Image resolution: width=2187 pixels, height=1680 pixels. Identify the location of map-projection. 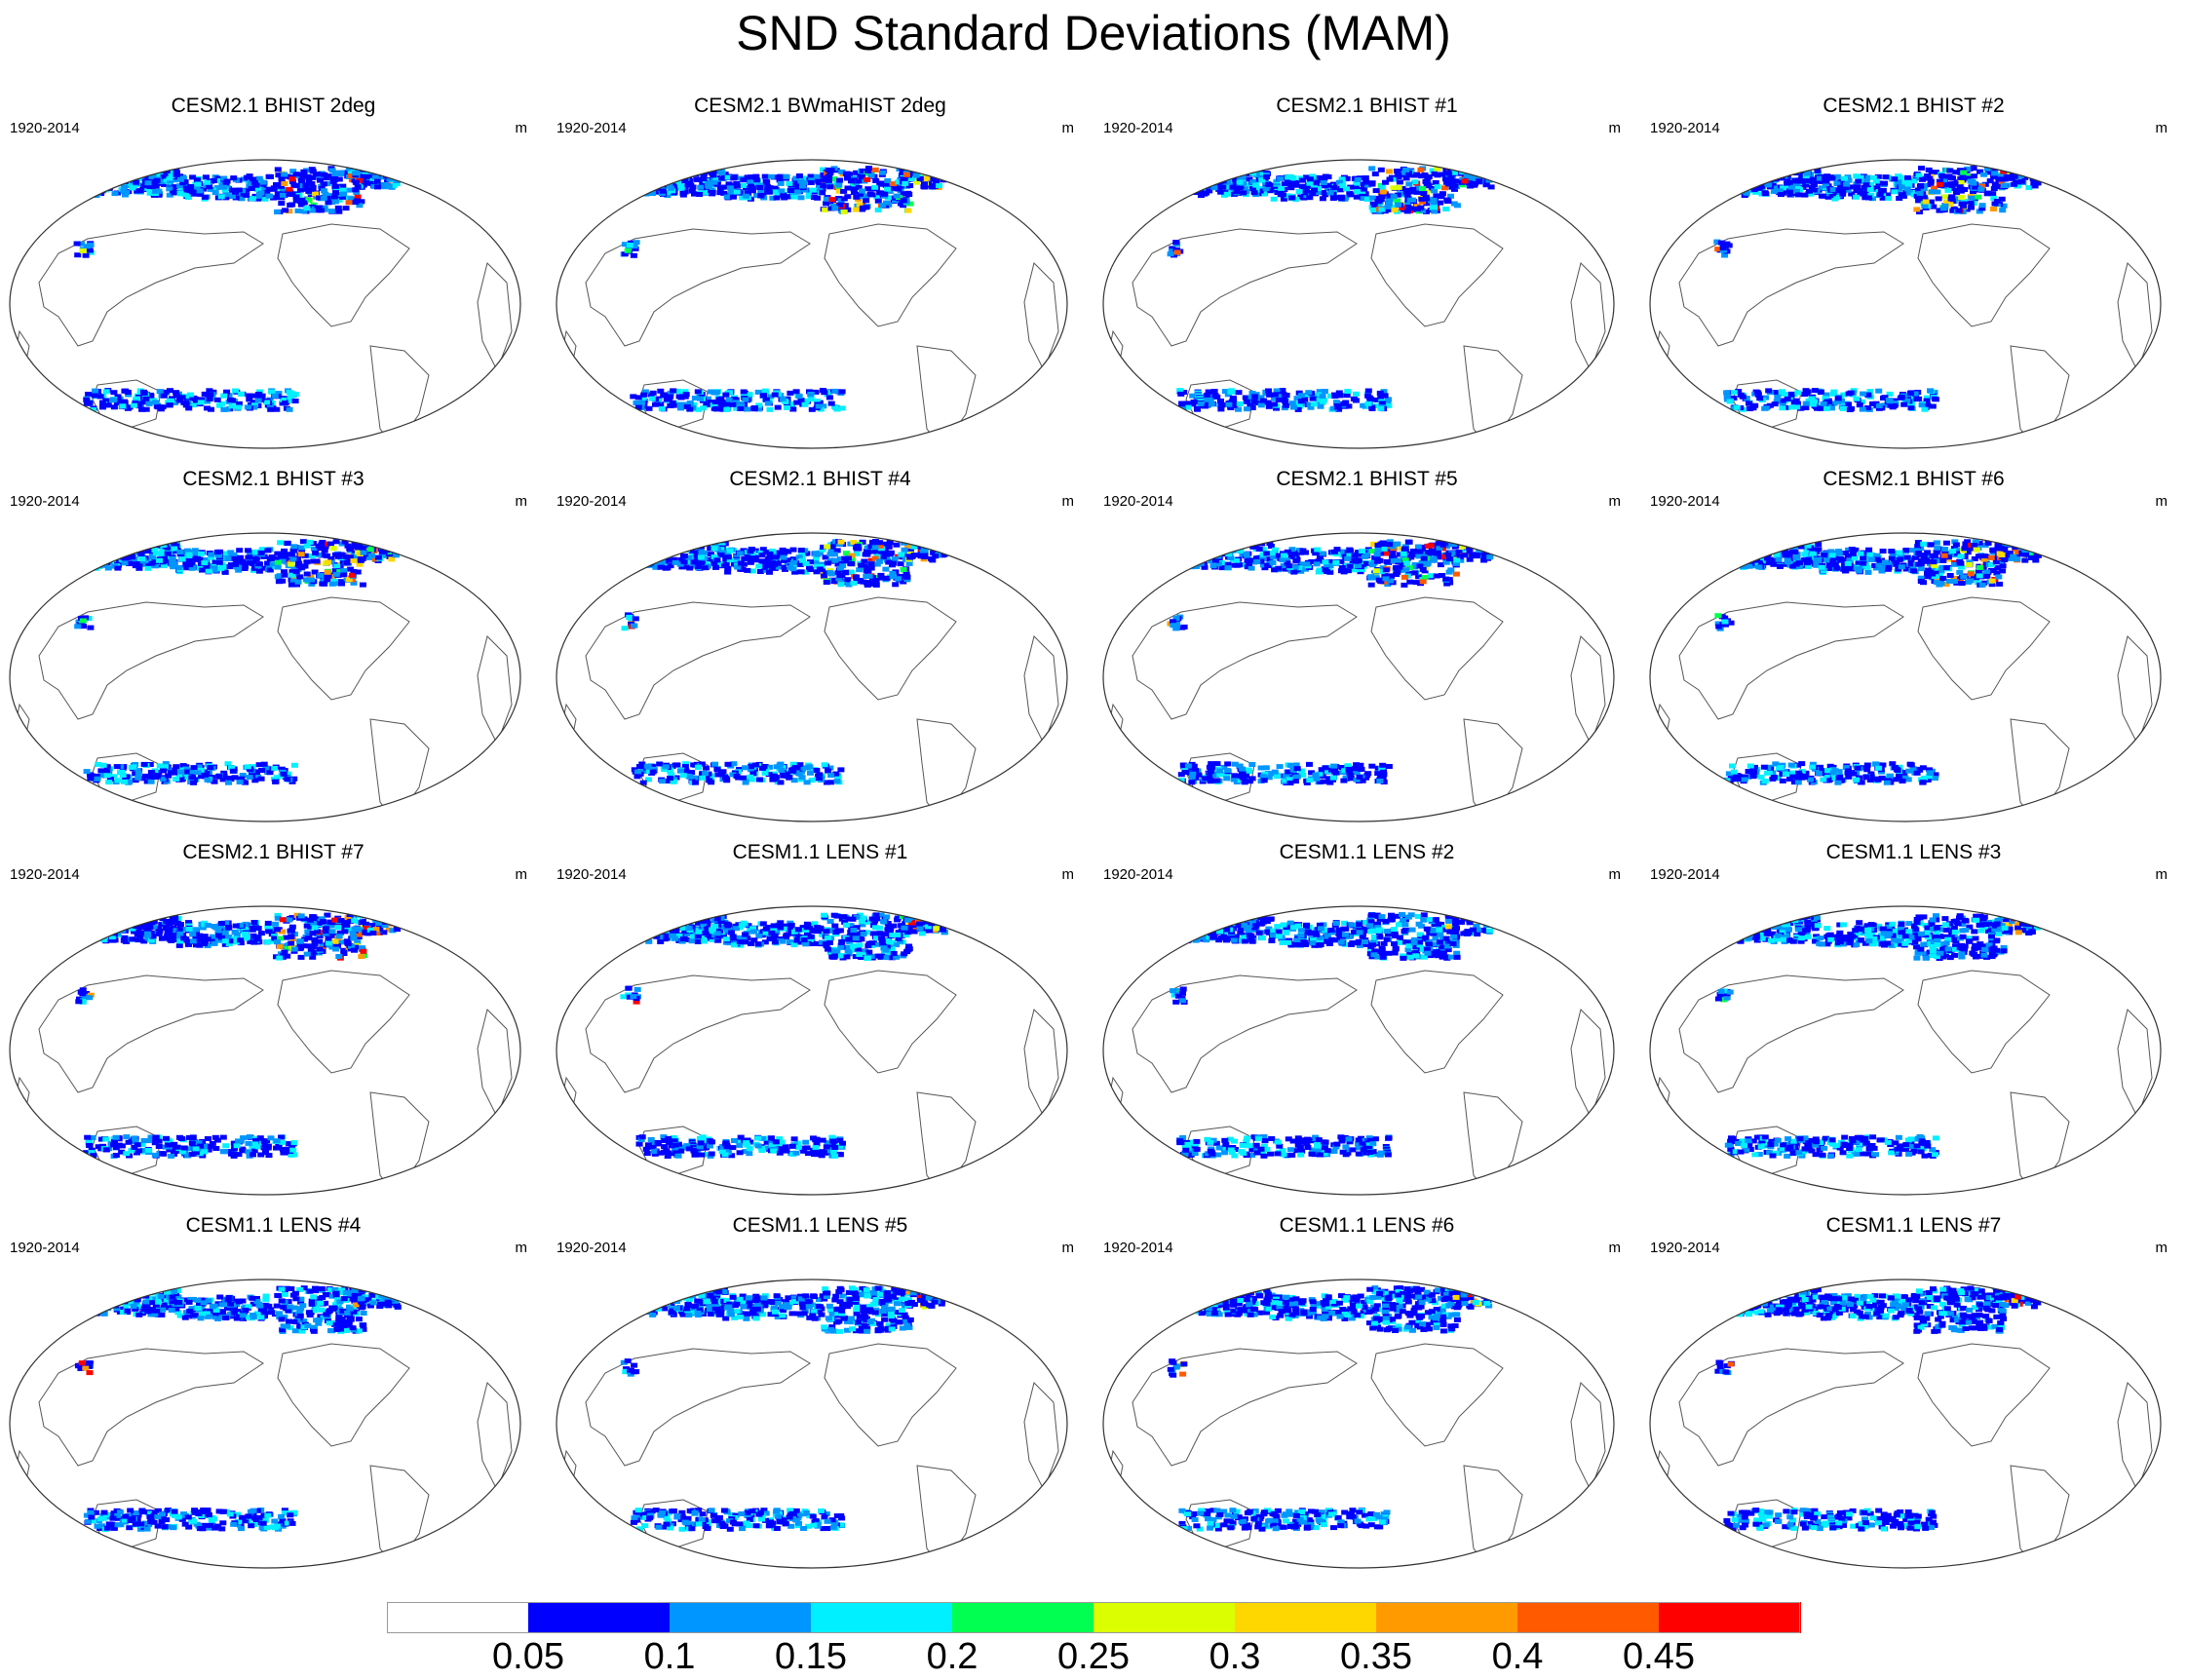
(1905, 304).